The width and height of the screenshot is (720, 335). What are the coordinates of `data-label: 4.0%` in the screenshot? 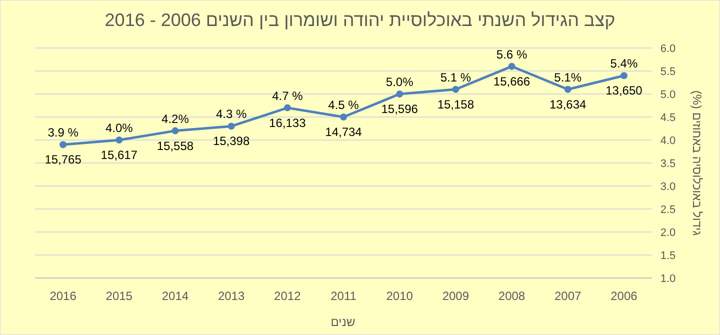 It's located at (119, 128).